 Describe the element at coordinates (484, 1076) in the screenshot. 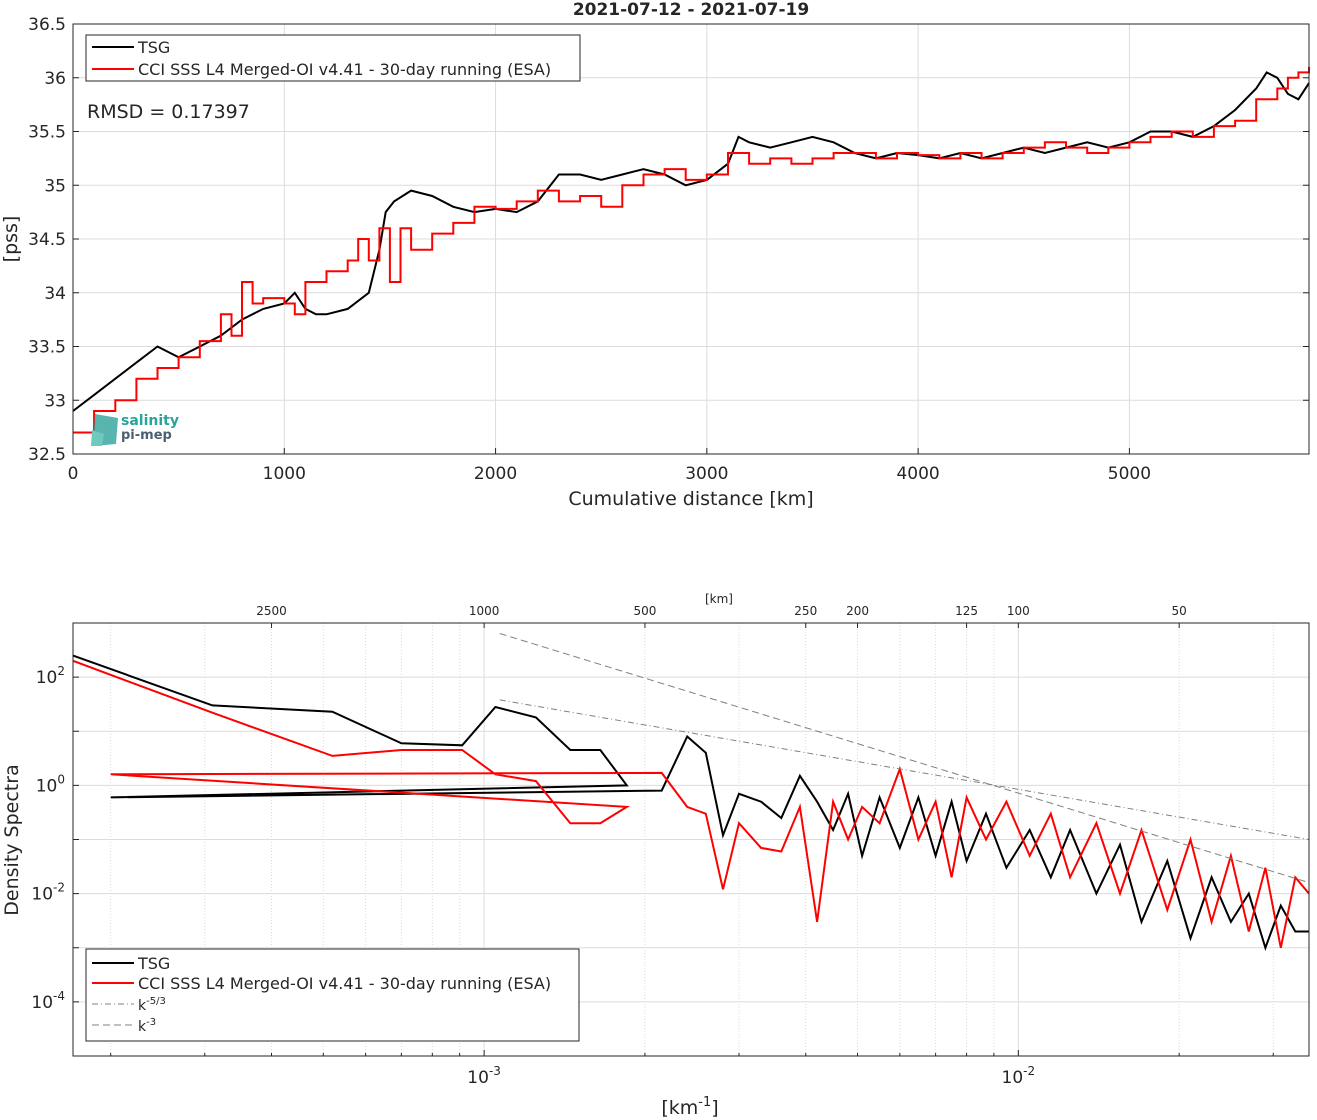

I see `x-log-tick-label: 10⁻³` at that location.